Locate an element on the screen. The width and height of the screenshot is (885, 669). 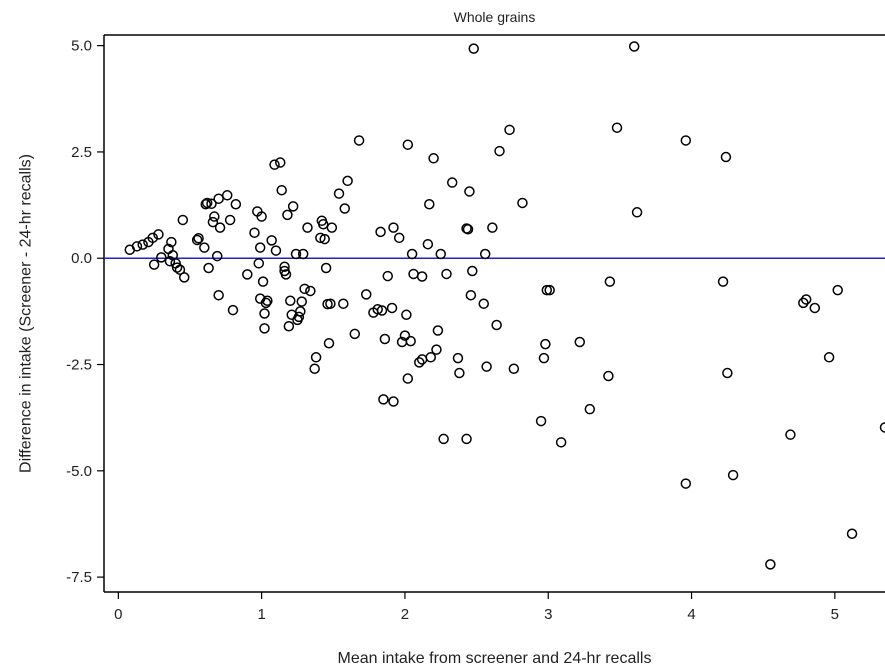
x-tick-label: 4 is located at coordinates (691, 614).